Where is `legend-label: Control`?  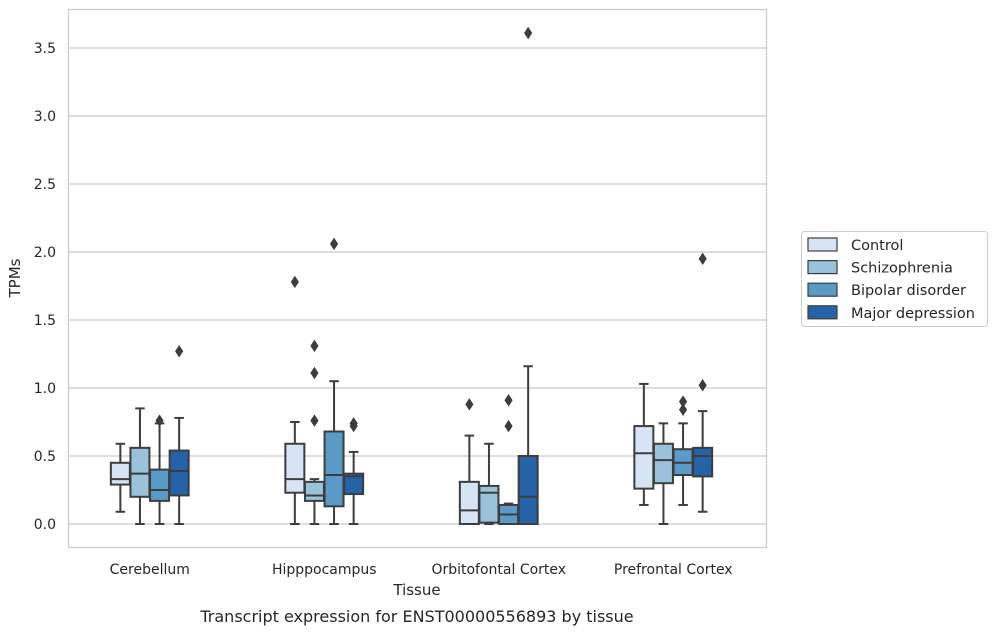
legend-label: Control is located at coordinates (877, 246).